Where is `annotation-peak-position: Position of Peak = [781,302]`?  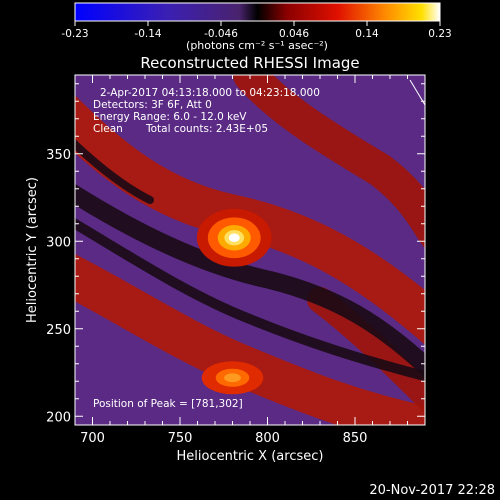 annotation-peak-position: Position of Peak = [781,302] is located at coordinates (168, 404).